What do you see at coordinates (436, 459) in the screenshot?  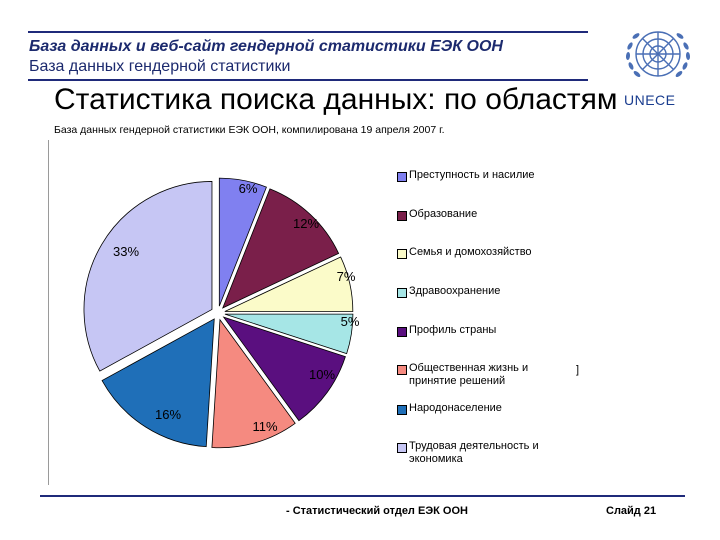 I see `legend-label: экономика` at bounding box center [436, 459].